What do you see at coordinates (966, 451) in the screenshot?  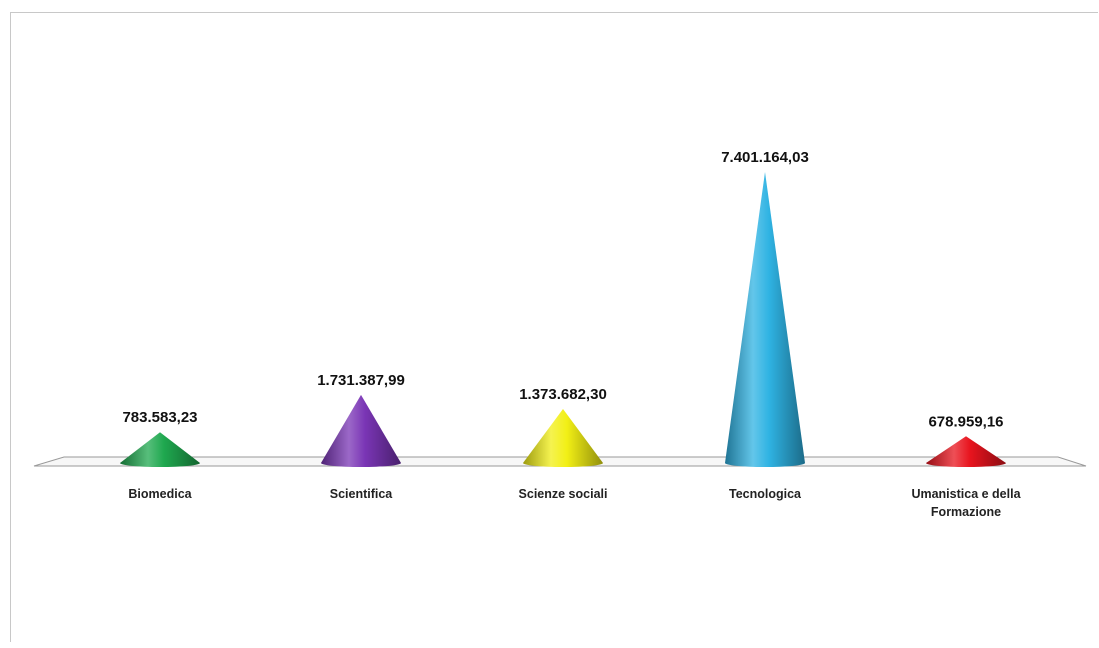 I see `cone-umanistica-e-della-formazione` at bounding box center [966, 451].